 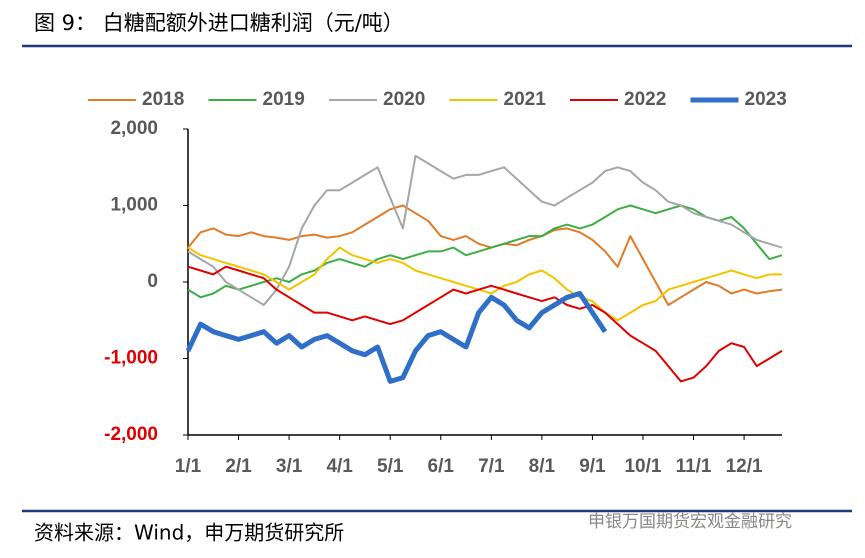 I want to click on x-tick-label: 3/1, so click(x=289, y=466).